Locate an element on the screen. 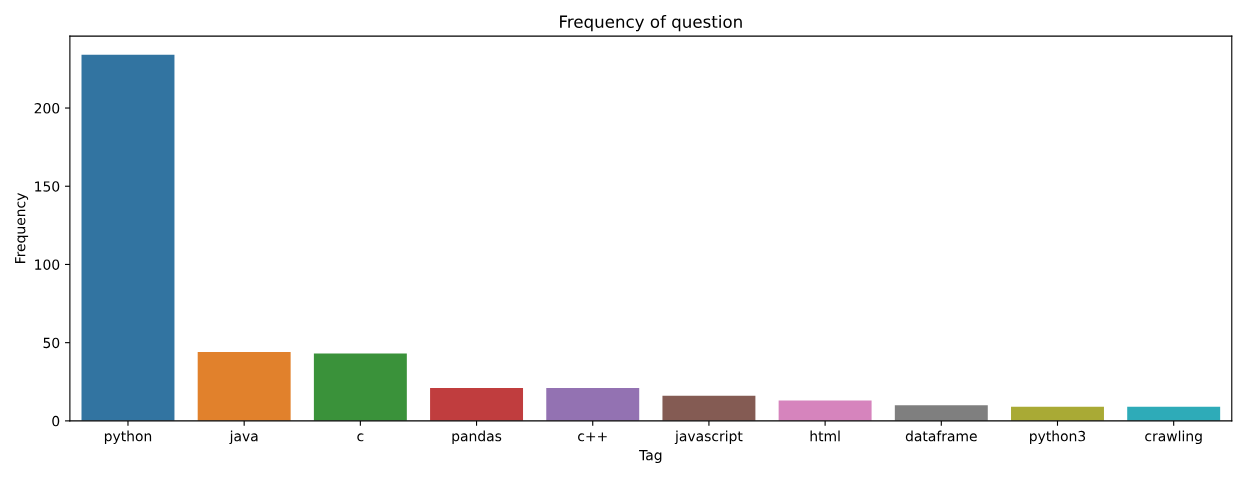  x-tick-label: crawling is located at coordinates (1173, 437).